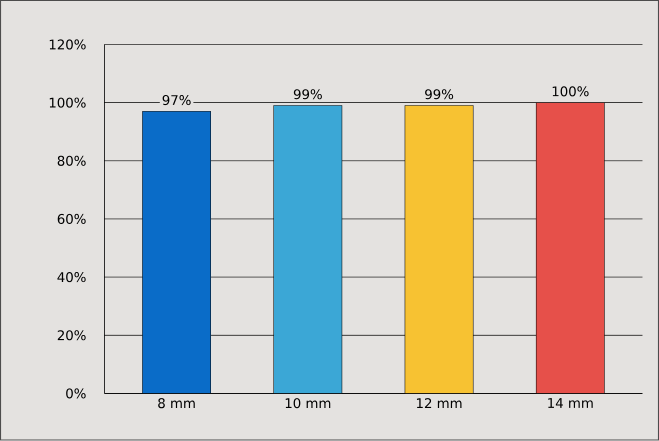  What do you see at coordinates (72, 161) in the screenshot?
I see `y-tick-label: 80%` at bounding box center [72, 161].